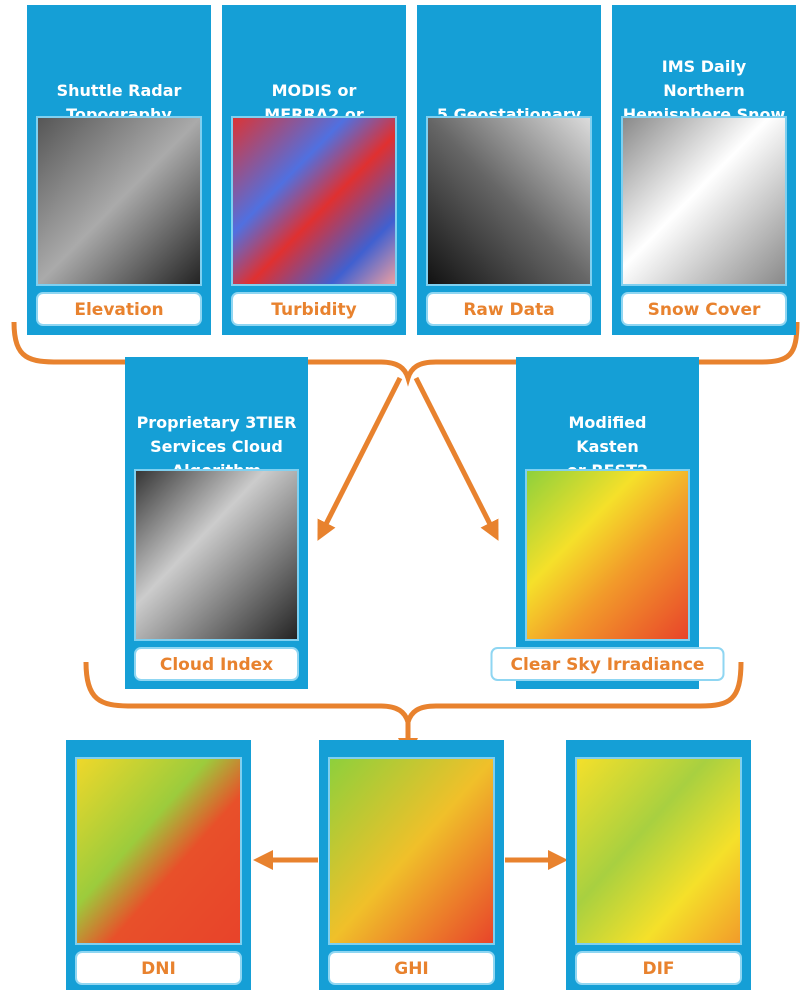  I want to click on output-label: Cloud Index, so click(216, 665).